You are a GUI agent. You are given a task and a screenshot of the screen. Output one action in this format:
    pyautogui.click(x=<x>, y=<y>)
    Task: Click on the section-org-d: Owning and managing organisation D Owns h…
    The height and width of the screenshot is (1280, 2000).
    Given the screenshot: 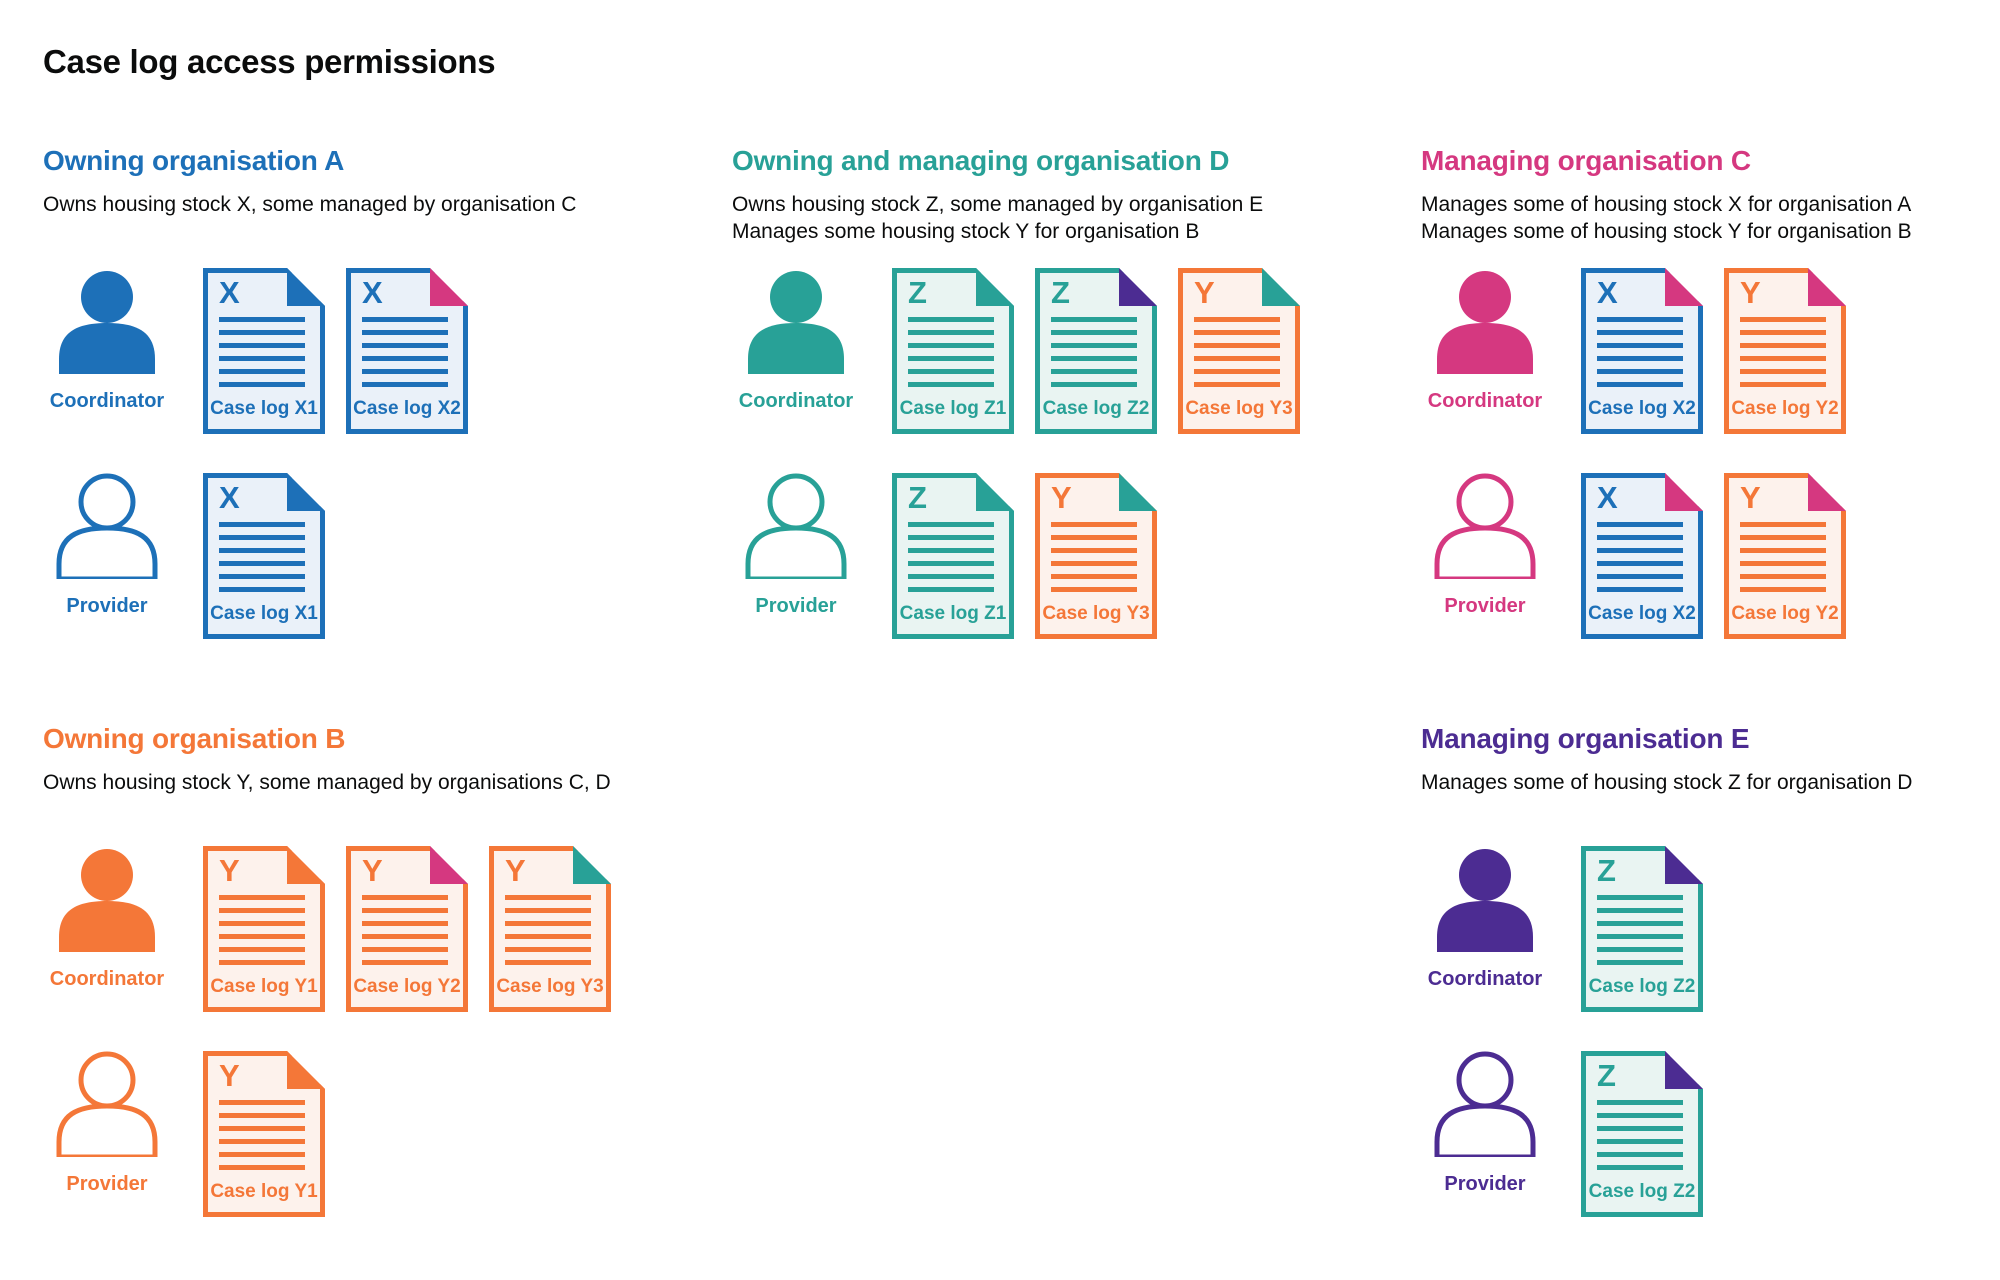 What is the action you would take?
    pyautogui.click(x=1076, y=392)
    